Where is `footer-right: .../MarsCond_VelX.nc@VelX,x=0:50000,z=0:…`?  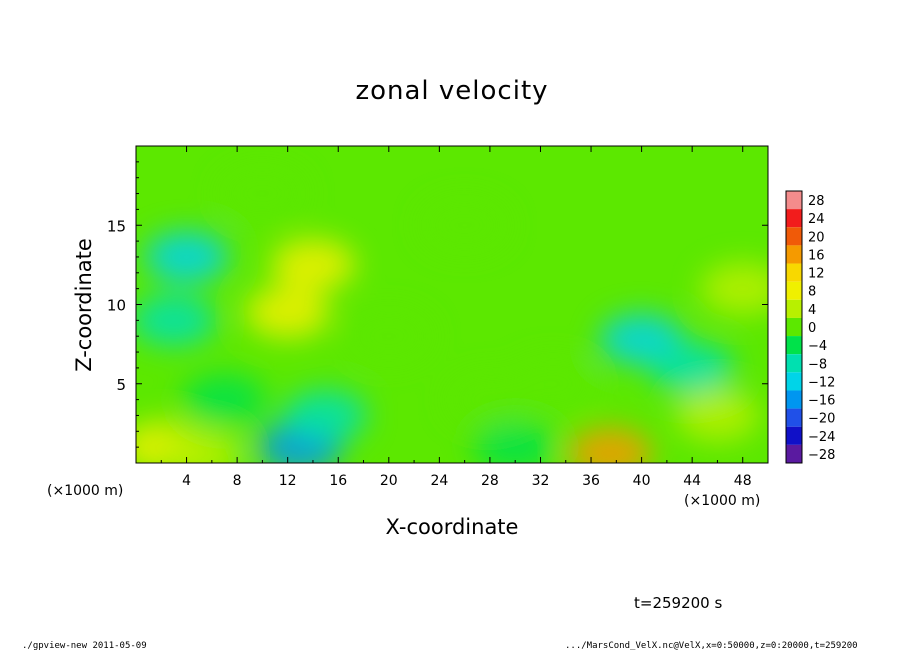
footer-right: .../MarsCond_VelX.nc@VelX,x=0:50000,z=0:… is located at coordinates (711, 646).